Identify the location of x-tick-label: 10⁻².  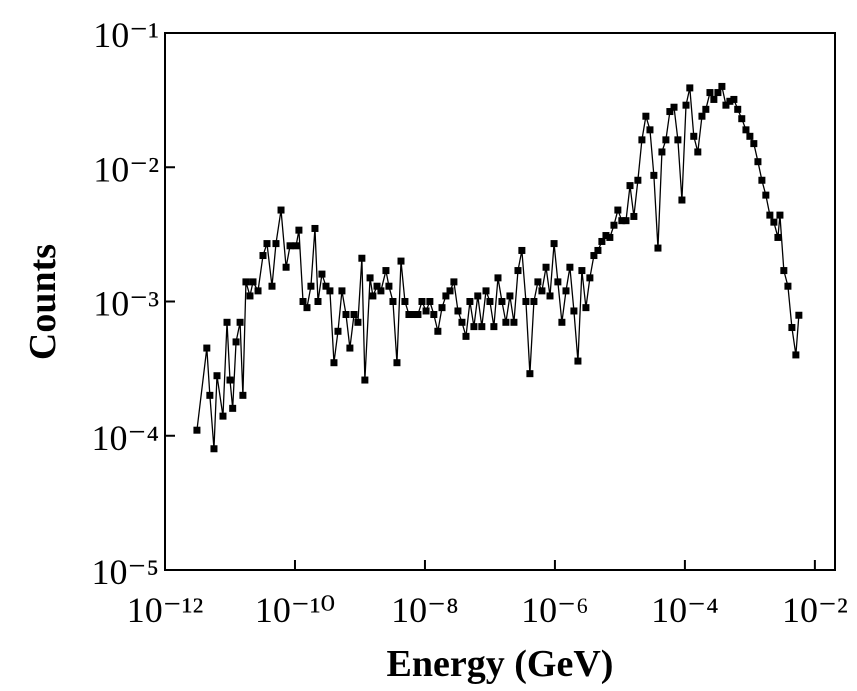
(815, 610).